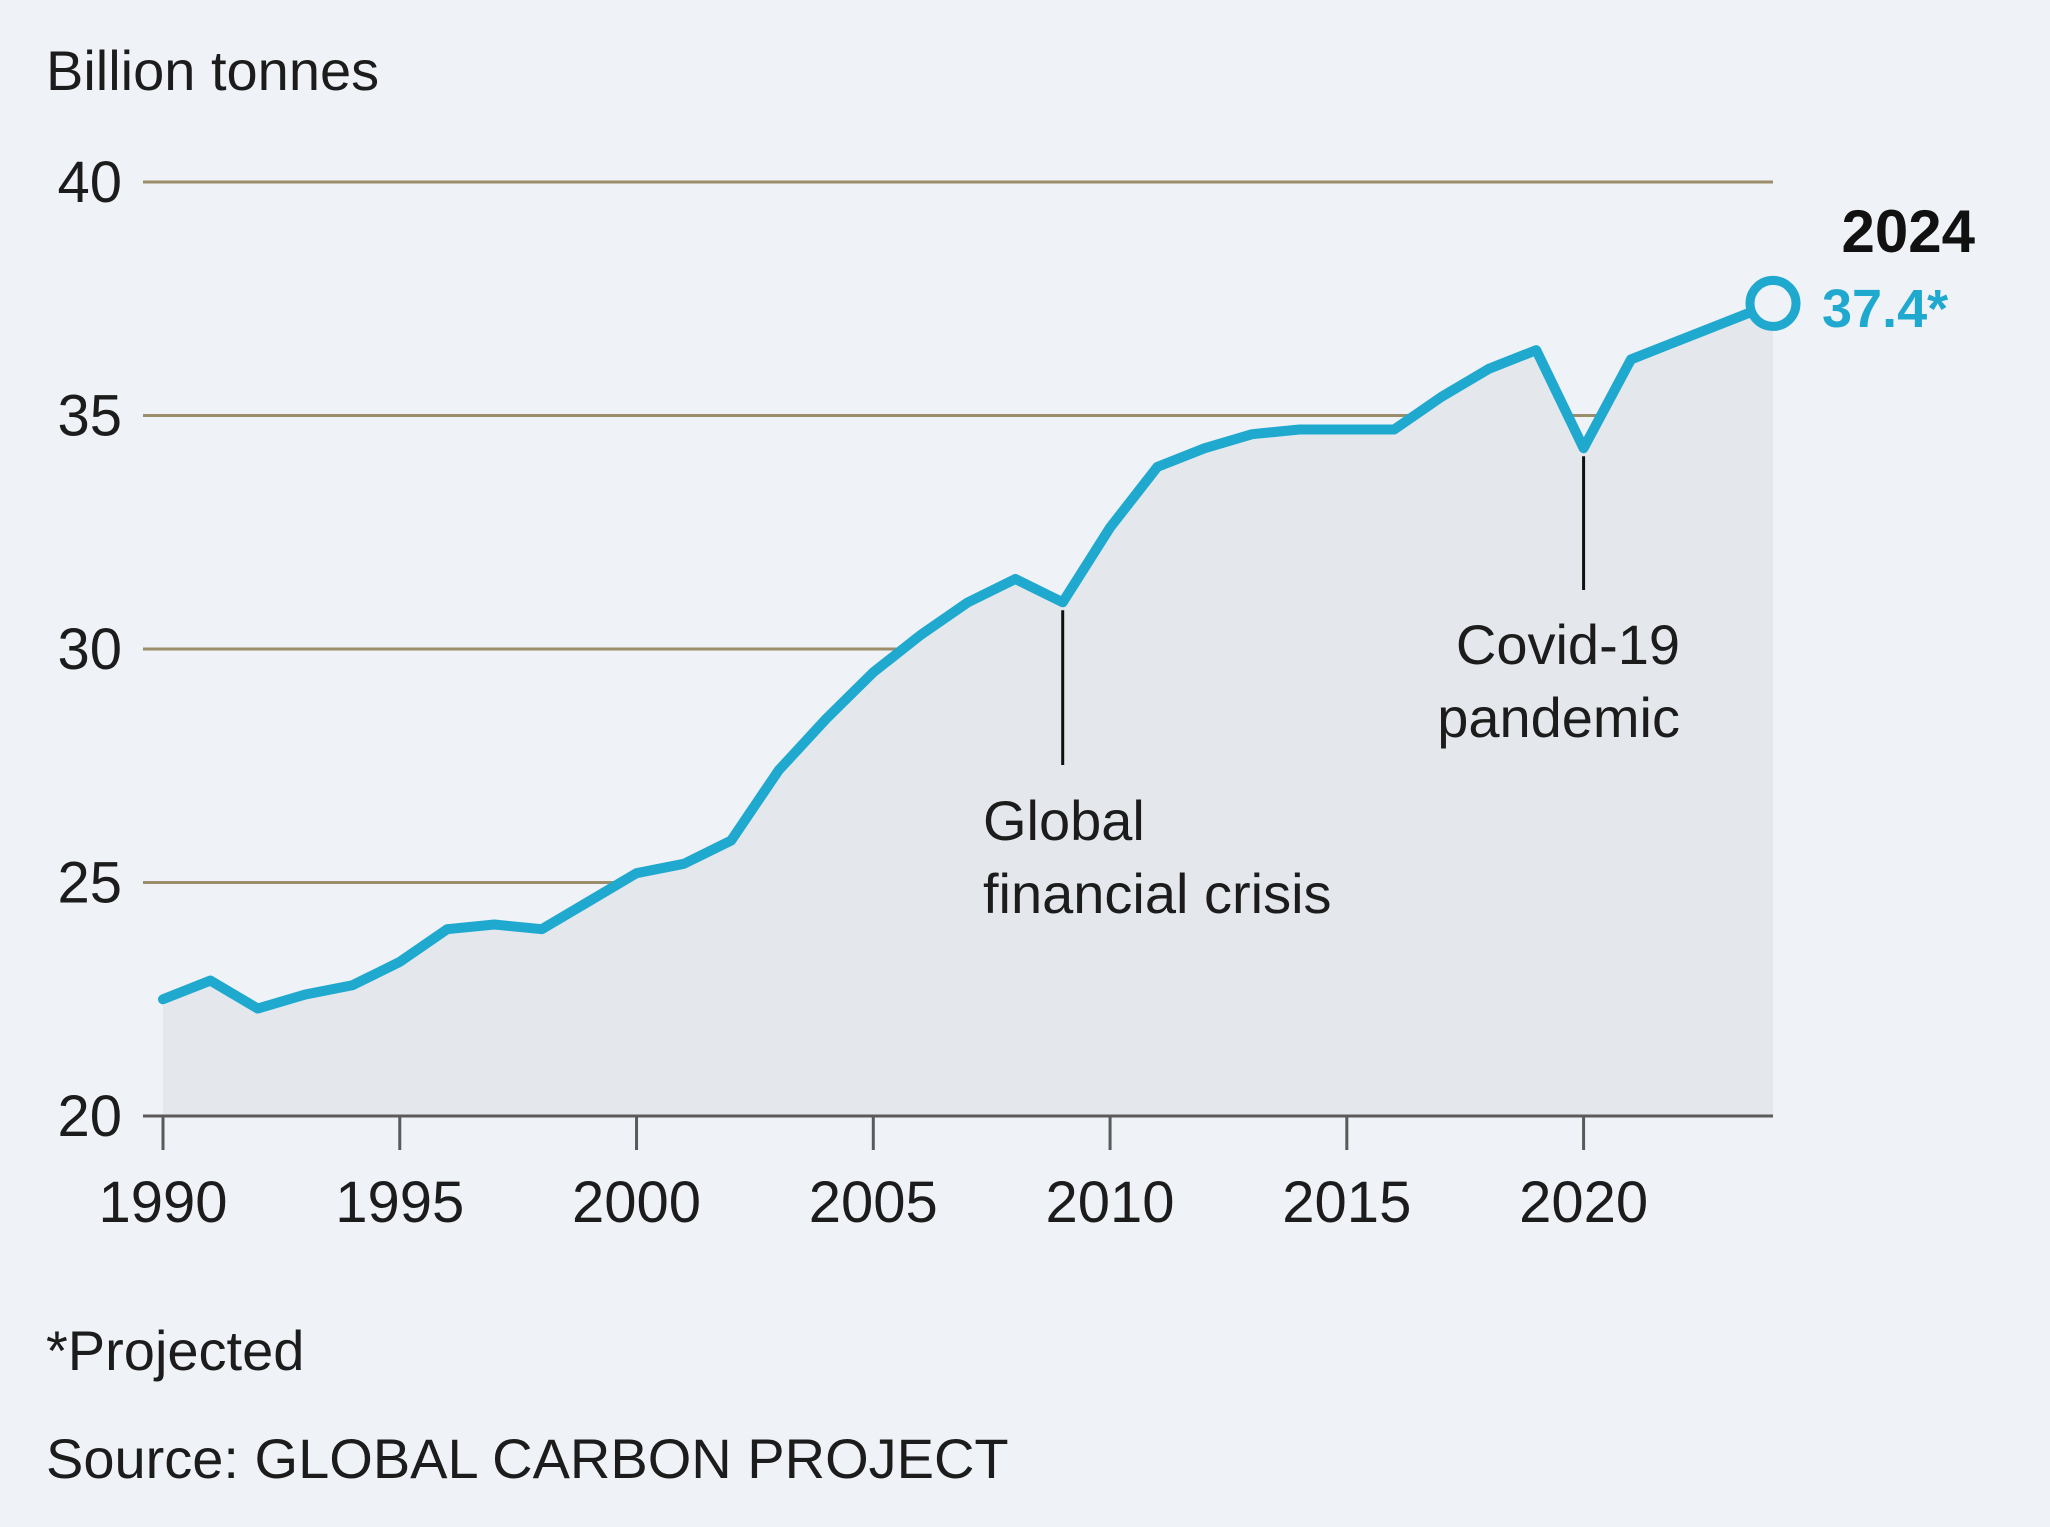 Image resolution: width=2050 pixels, height=1527 pixels. What do you see at coordinates (1157, 893) in the screenshot?
I see `annotation-text-2009-line-2: financial crisis` at bounding box center [1157, 893].